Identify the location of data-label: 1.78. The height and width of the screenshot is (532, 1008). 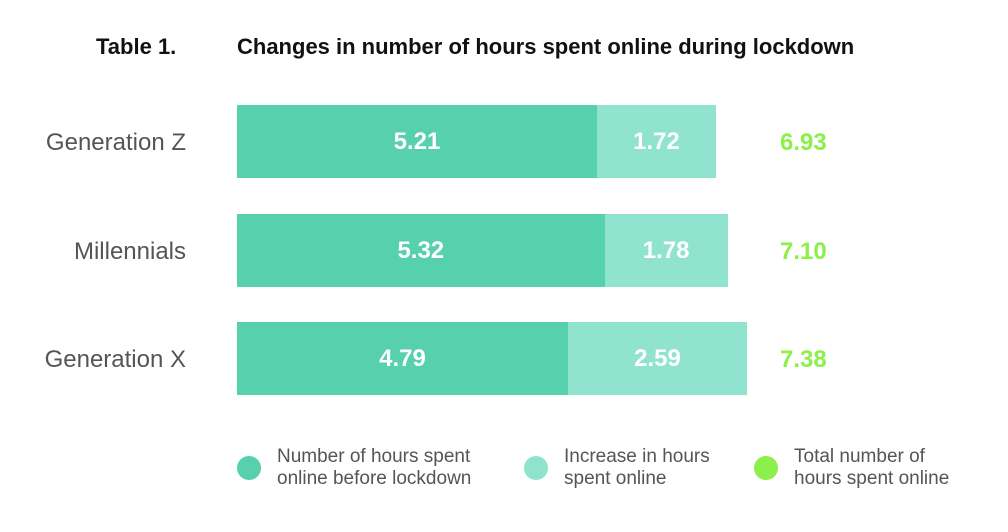
(666, 250).